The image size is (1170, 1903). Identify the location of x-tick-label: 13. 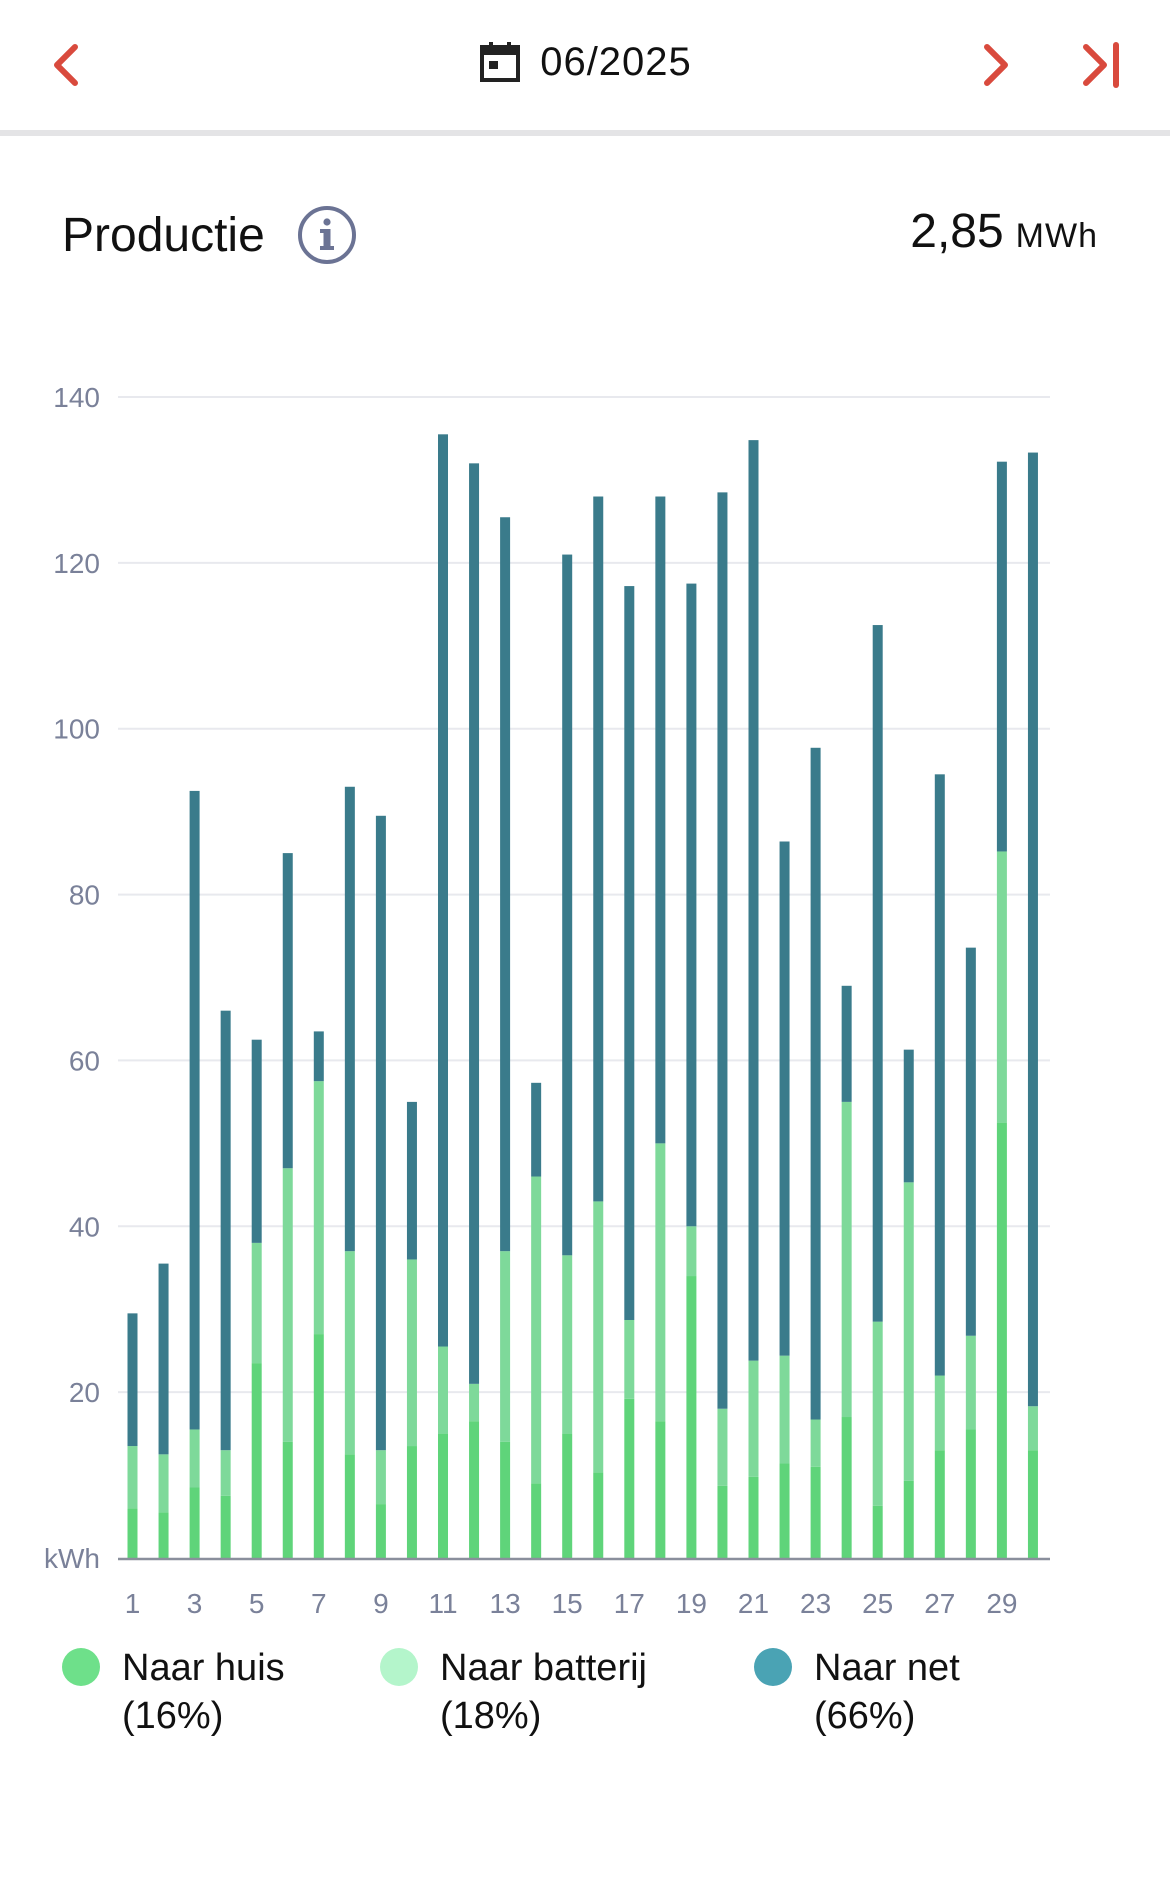
(505, 1603).